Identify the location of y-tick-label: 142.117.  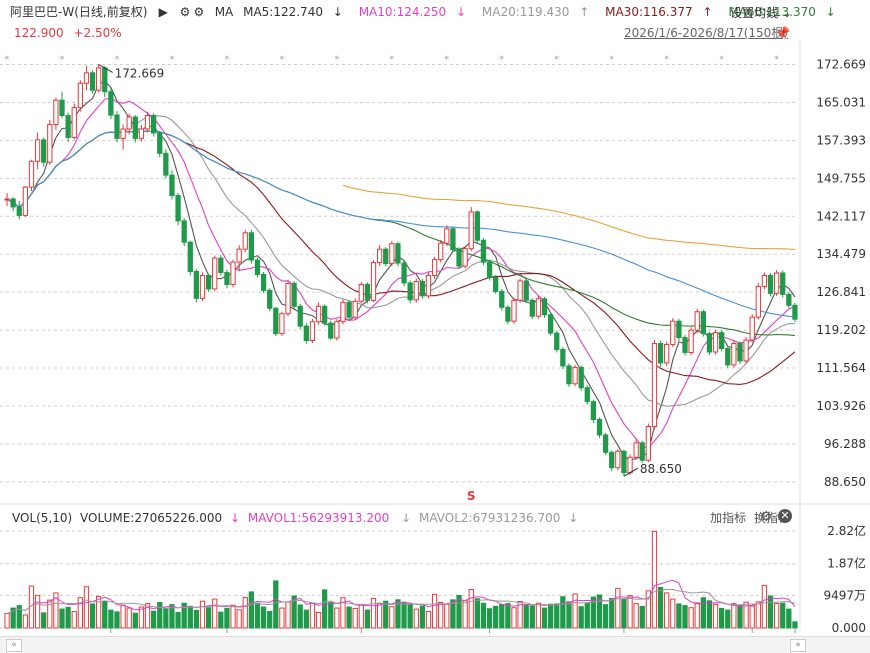
(841, 216).